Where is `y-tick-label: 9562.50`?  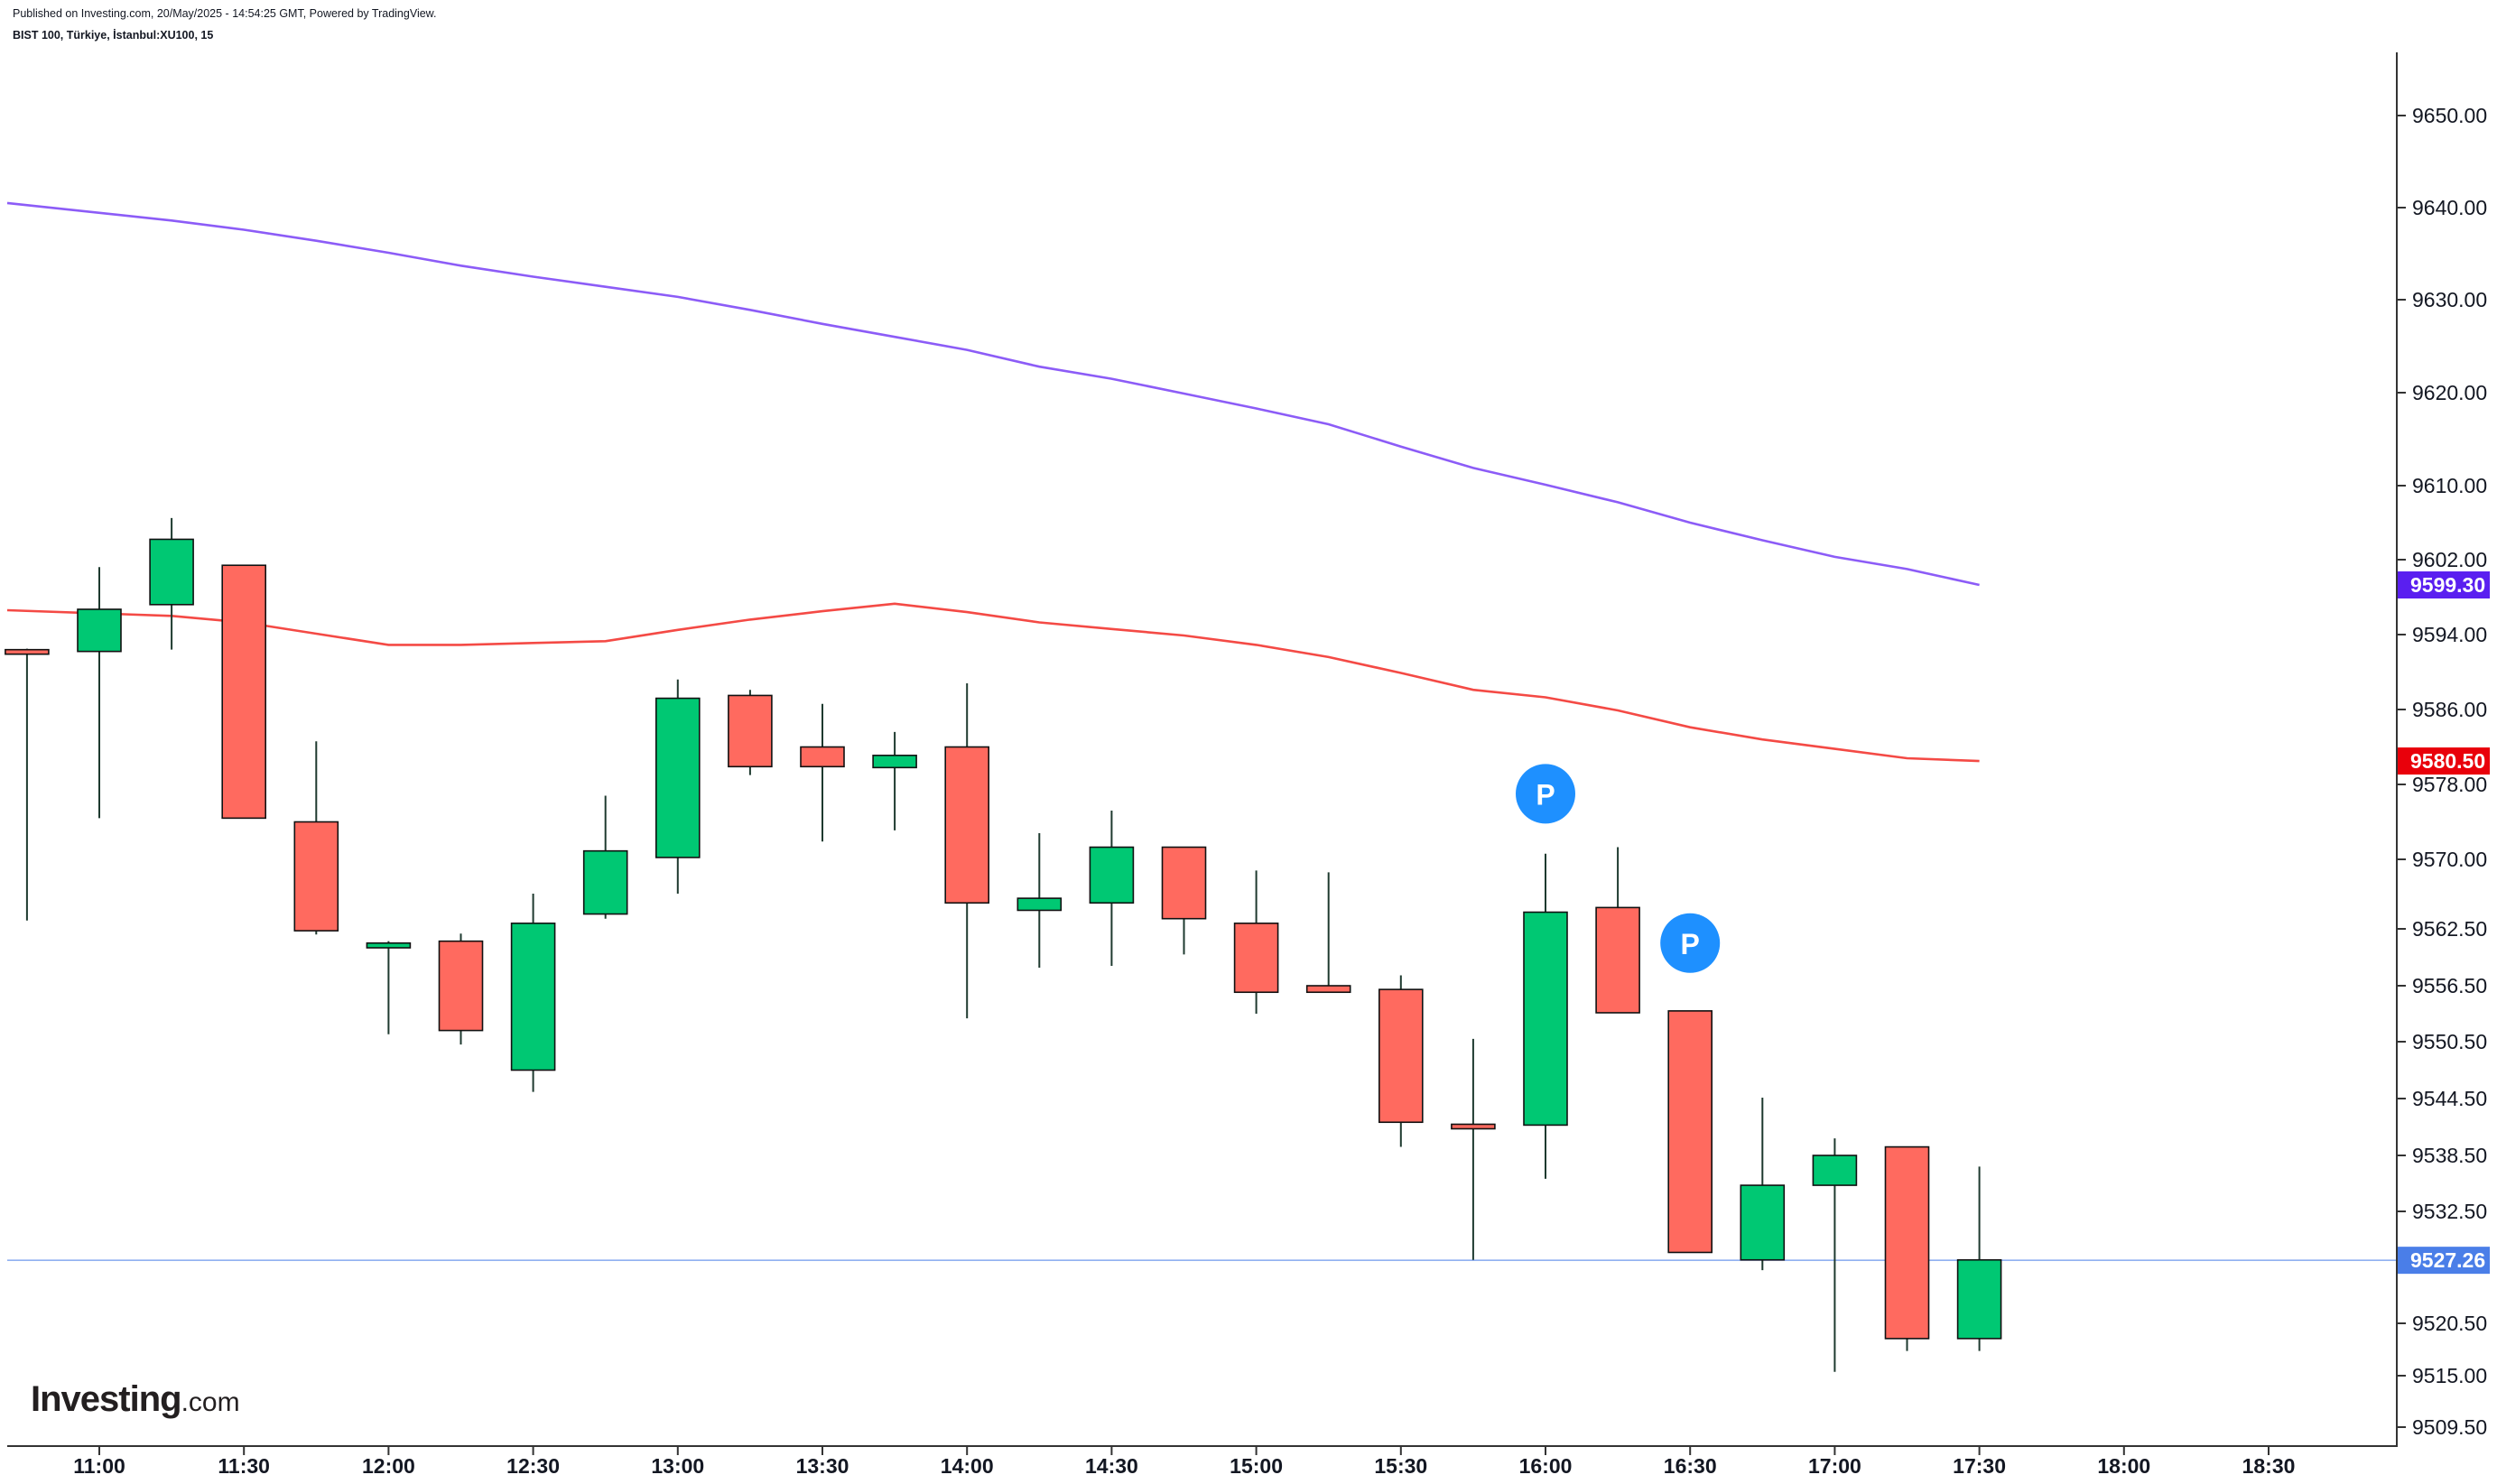 y-tick-label: 9562.50 is located at coordinates (2449, 929).